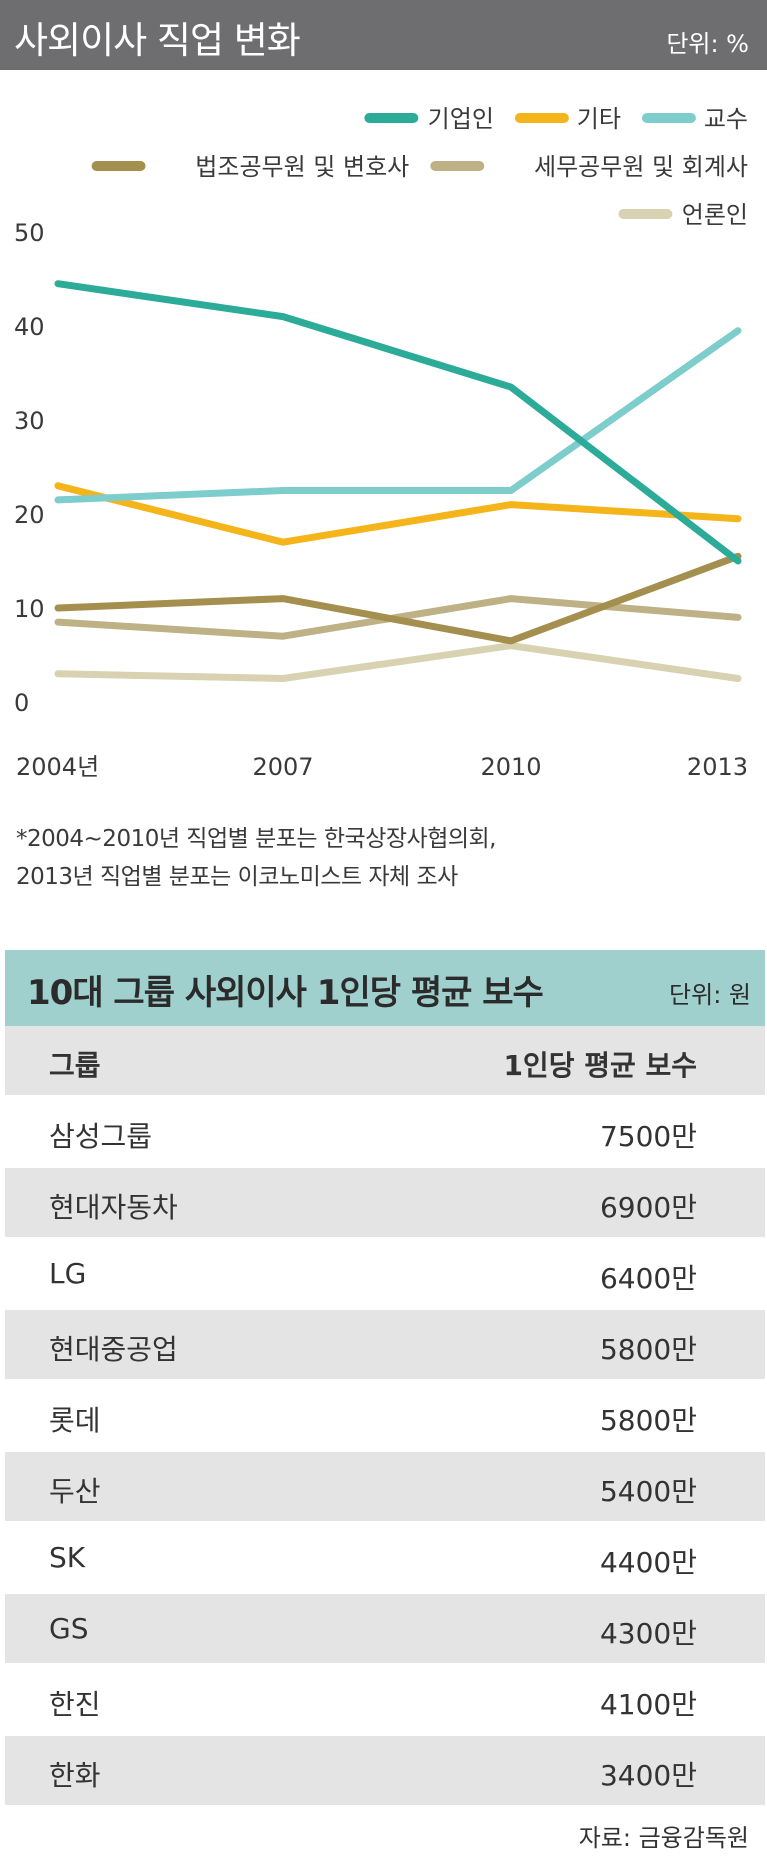  What do you see at coordinates (29, 515) in the screenshot?
I see `y-tick-label: 20` at bounding box center [29, 515].